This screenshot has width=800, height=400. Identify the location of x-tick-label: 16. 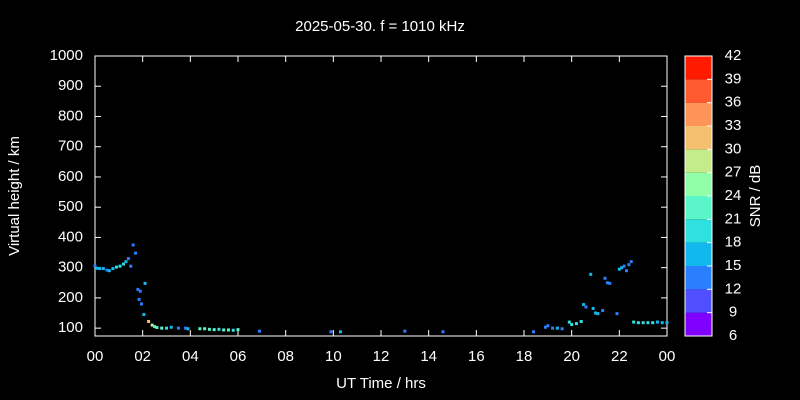
(476, 356).